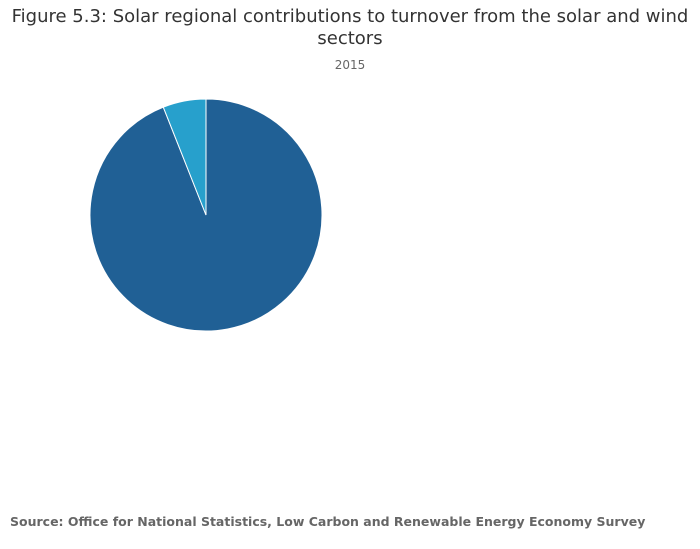 The image size is (700, 549). I want to click on chart-subtitle: 2015, so click(350, 65).